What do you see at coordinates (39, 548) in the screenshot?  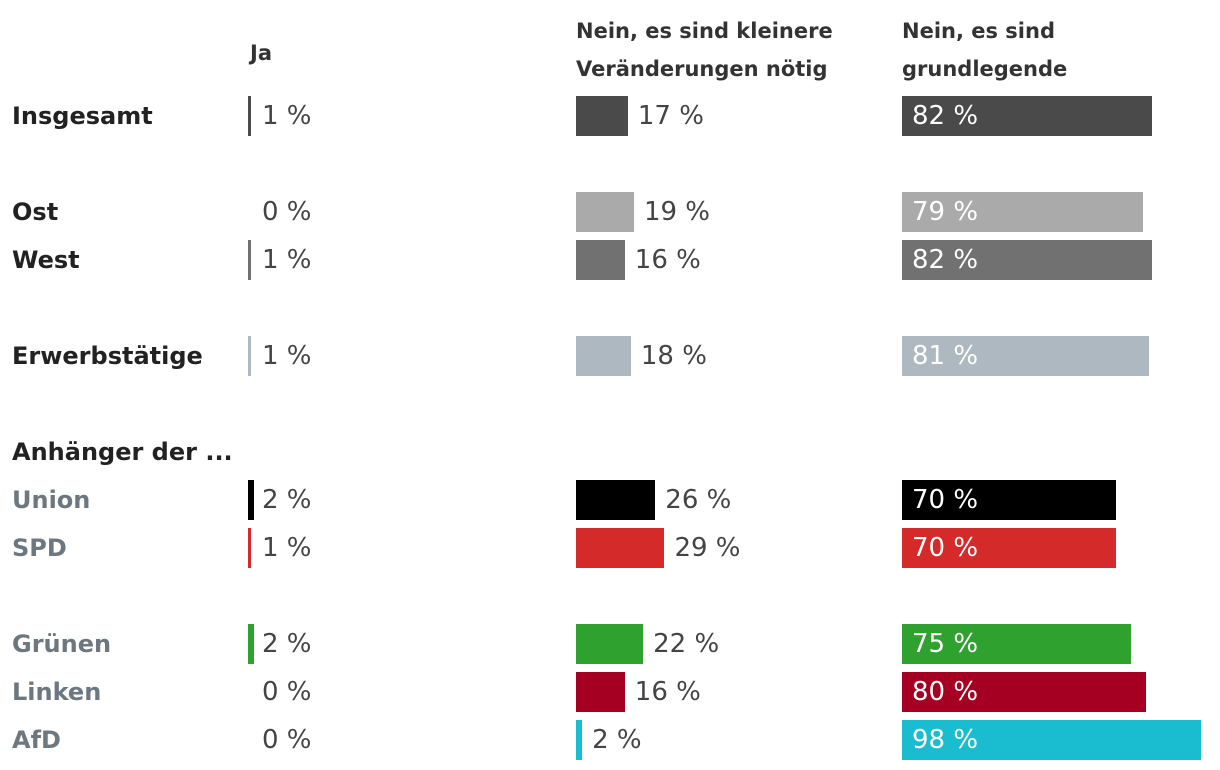 I see `row-label: SPD` at bounding box center [39, 548].